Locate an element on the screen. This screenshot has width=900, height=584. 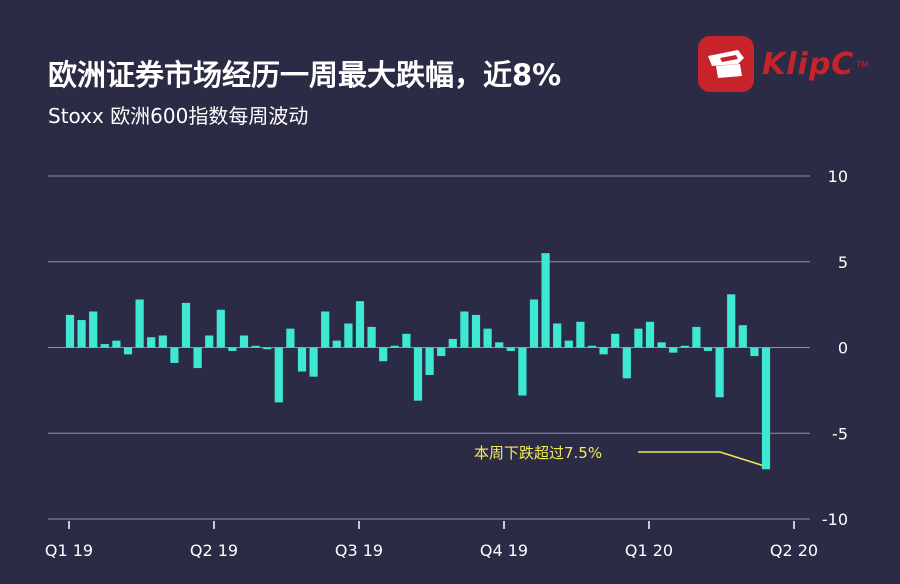
x-tick-label: Q2 19 is located at coordinates (214, 550).